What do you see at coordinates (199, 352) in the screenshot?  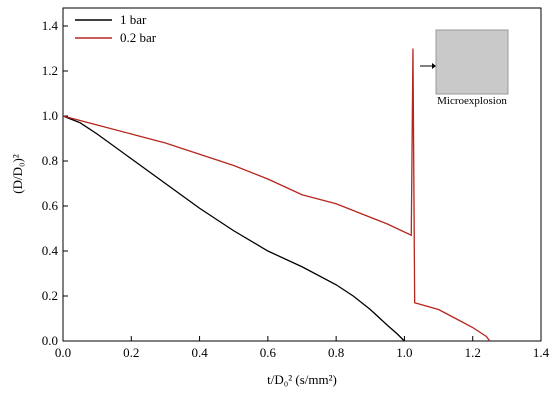 I see `x-tick-label: 0.4` at bounding box center [199, 352].